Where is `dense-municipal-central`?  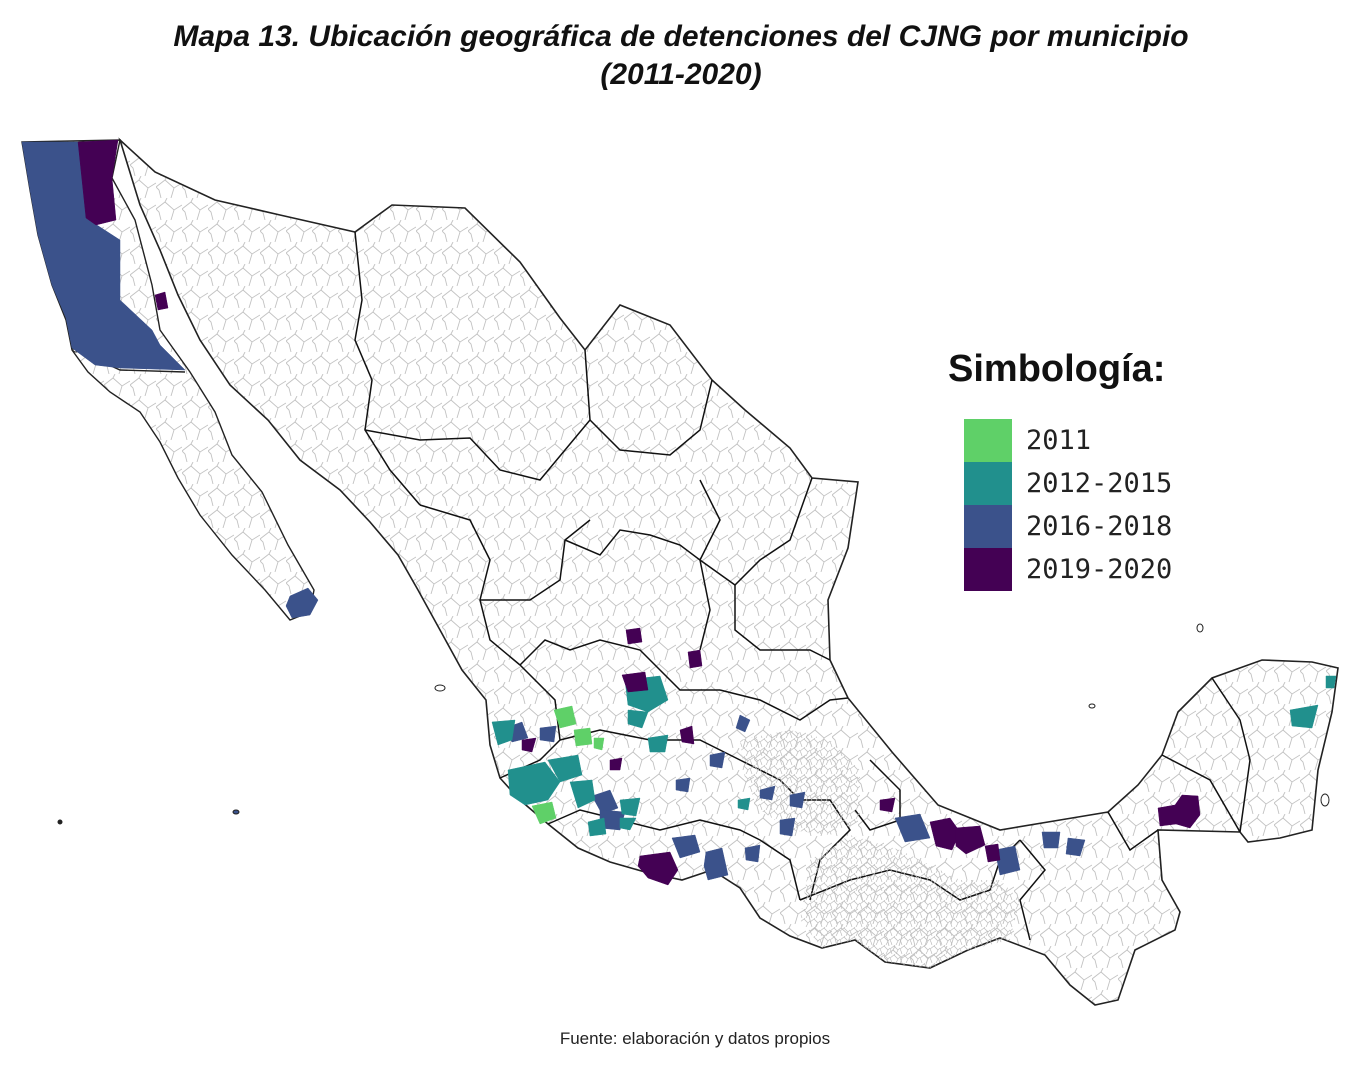
dense-municipal-central is located at coordinates (800, 782).